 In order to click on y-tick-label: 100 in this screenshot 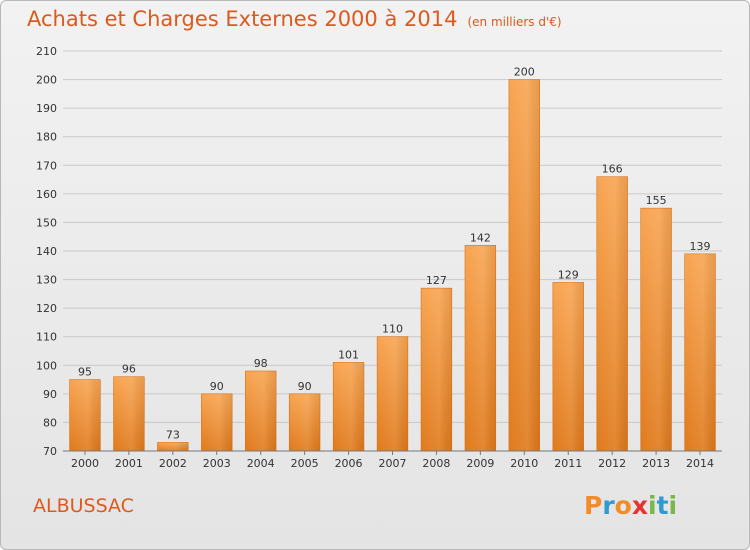, I will do `click(46, 365)`.